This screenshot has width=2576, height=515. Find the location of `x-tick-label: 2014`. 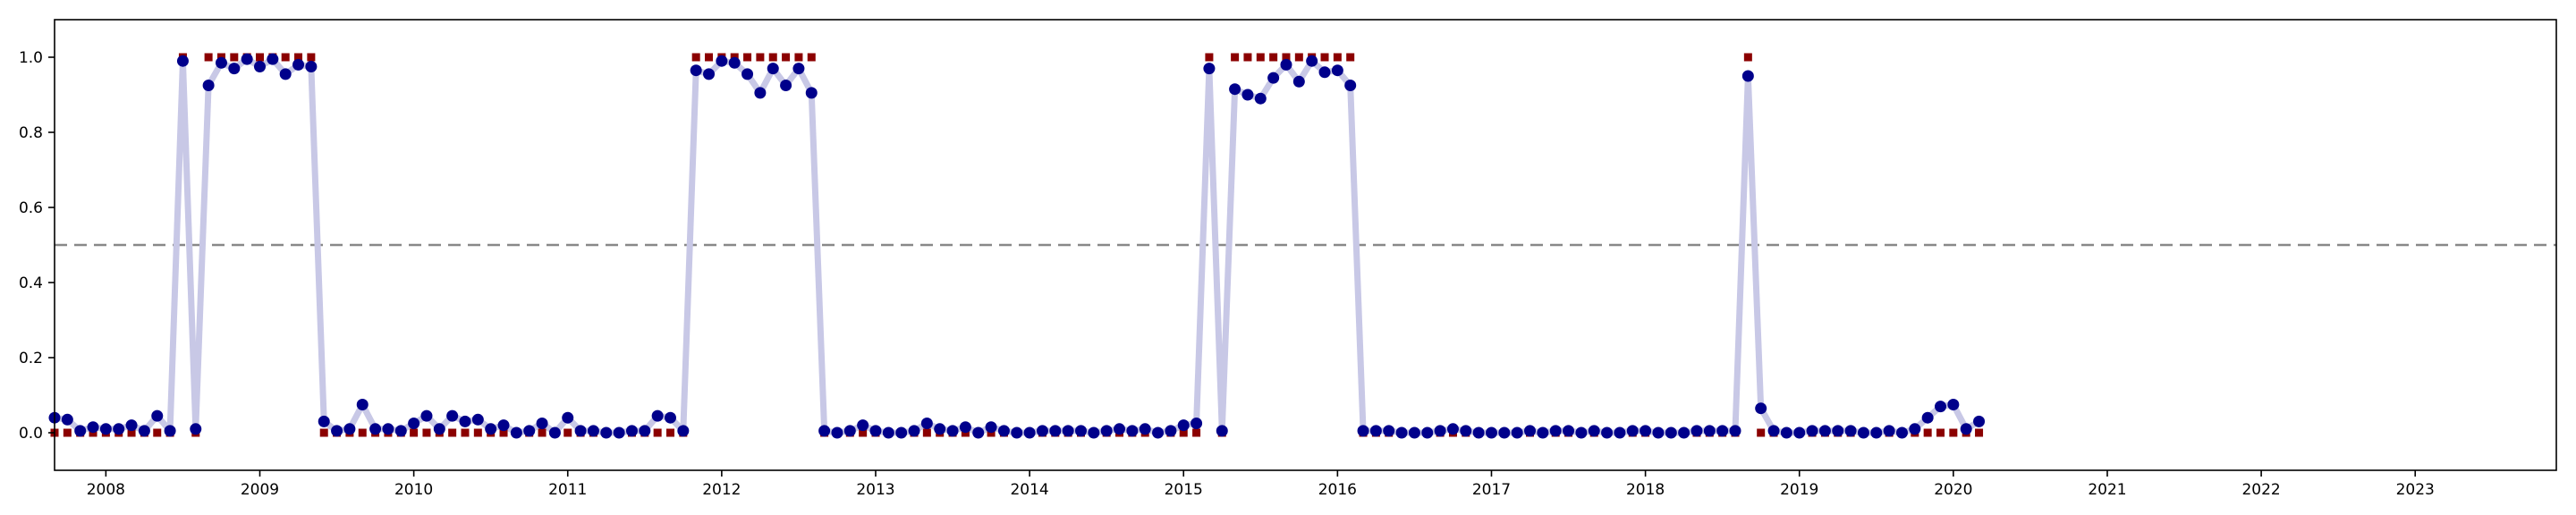

x-tick-label: 2014 is located at coordinates (1029, 490).